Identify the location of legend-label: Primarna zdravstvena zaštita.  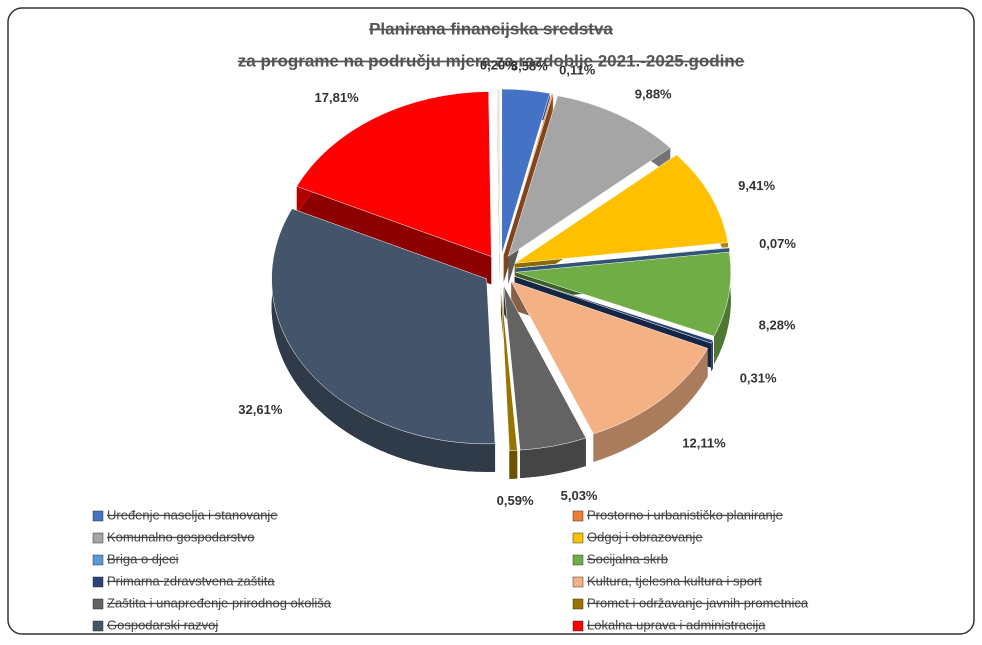
(191, 580).